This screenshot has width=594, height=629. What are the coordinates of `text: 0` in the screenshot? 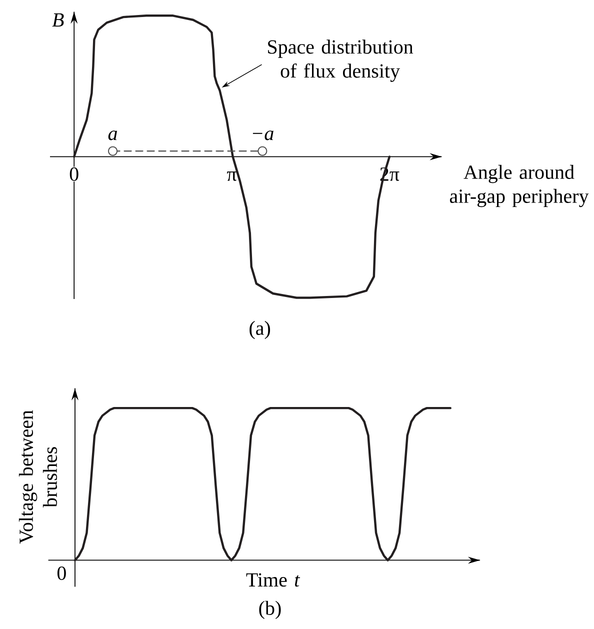 It's located at (61, 573).